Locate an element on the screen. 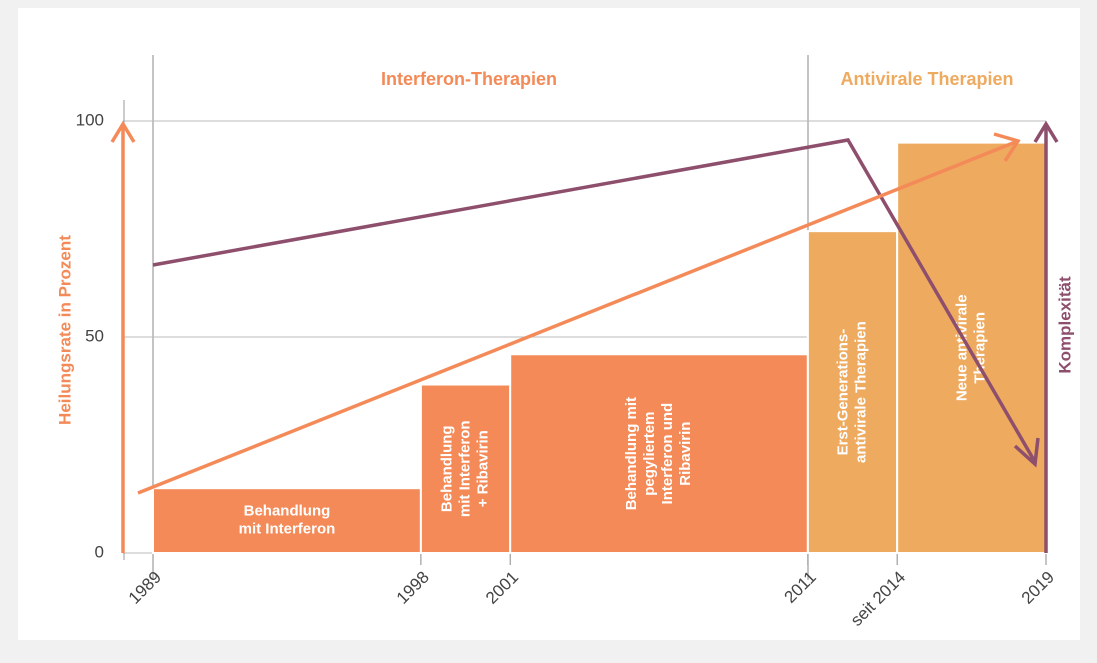  section-title: Antivirale Therapien is located at coordinates (926, 79).